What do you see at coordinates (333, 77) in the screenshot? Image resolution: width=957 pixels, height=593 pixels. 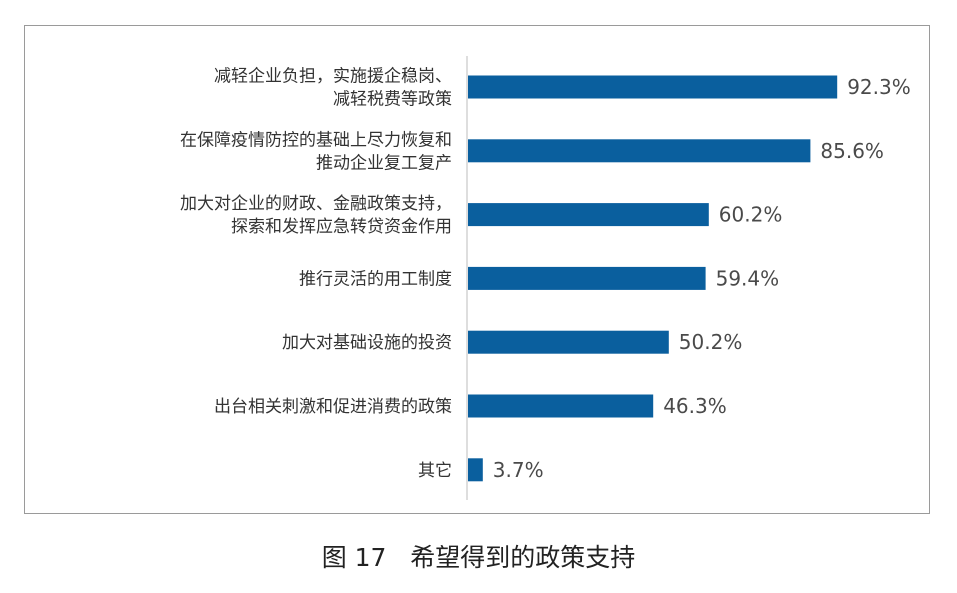 I see `category-label-0-0: 减轻企业负担，实施援企稳岗、` at bounding box center [333, 77].